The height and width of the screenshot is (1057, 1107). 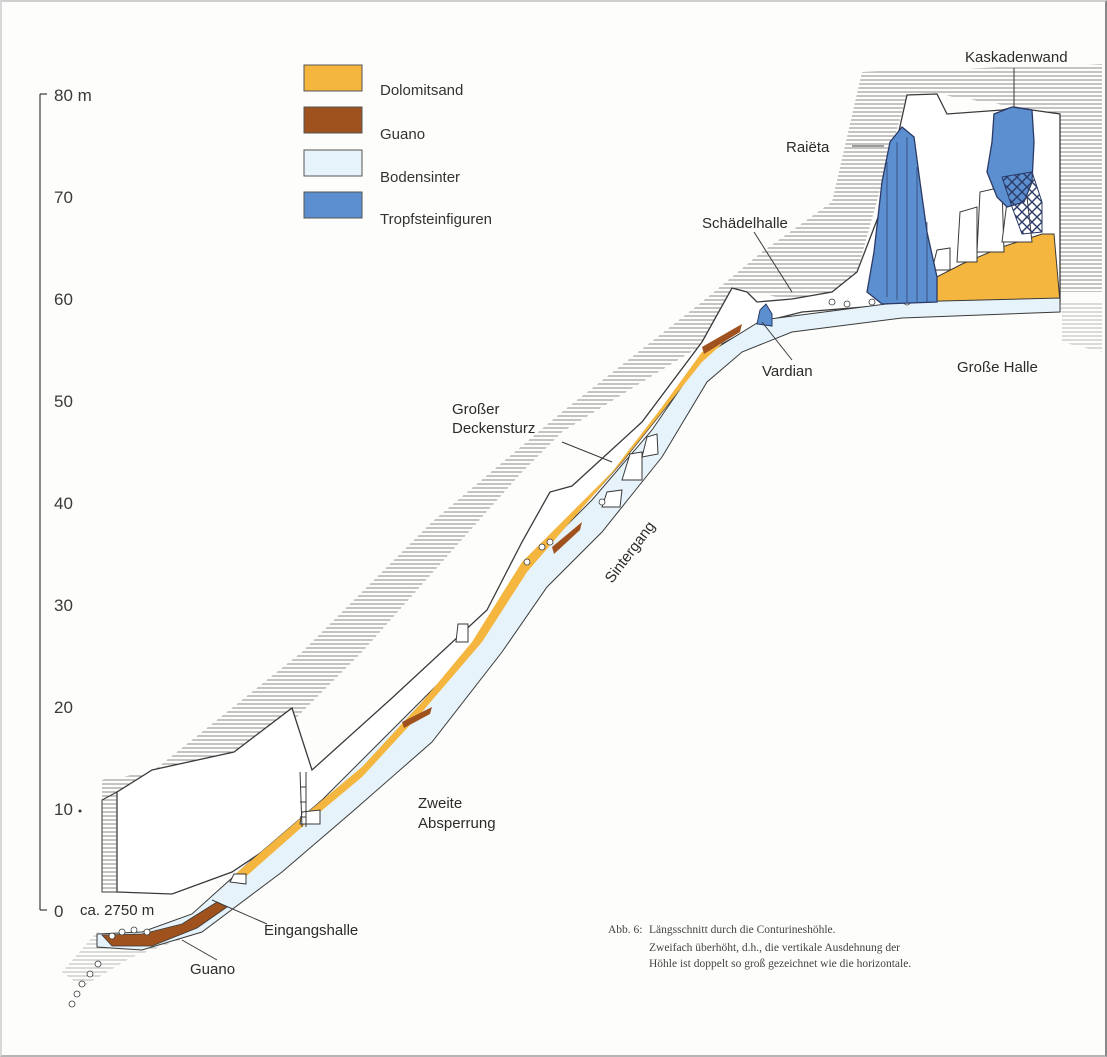 I want to click on scale-tick-30: 30, so click(x=63, y=605).